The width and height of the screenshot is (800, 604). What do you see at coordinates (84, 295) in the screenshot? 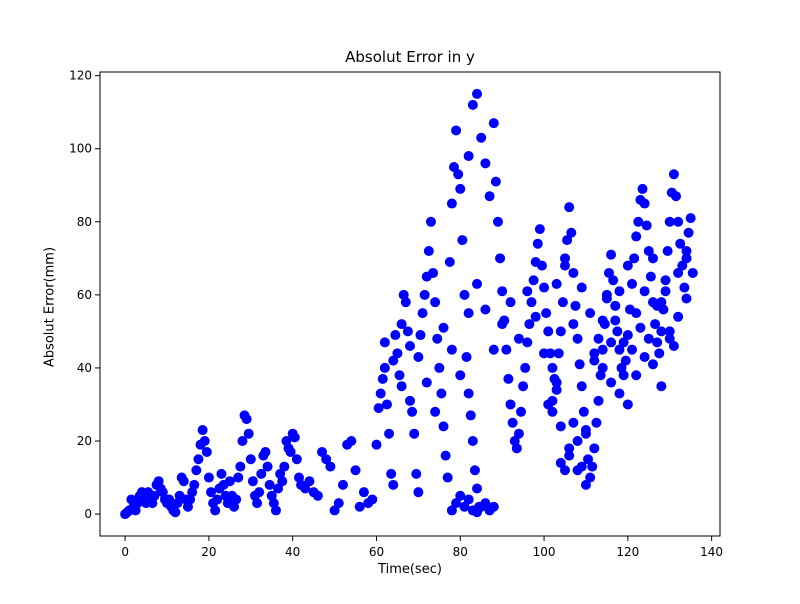
I see `y-axis-ticks: 0 20 40 60 80 100 120` at bounding box center [84, 295].